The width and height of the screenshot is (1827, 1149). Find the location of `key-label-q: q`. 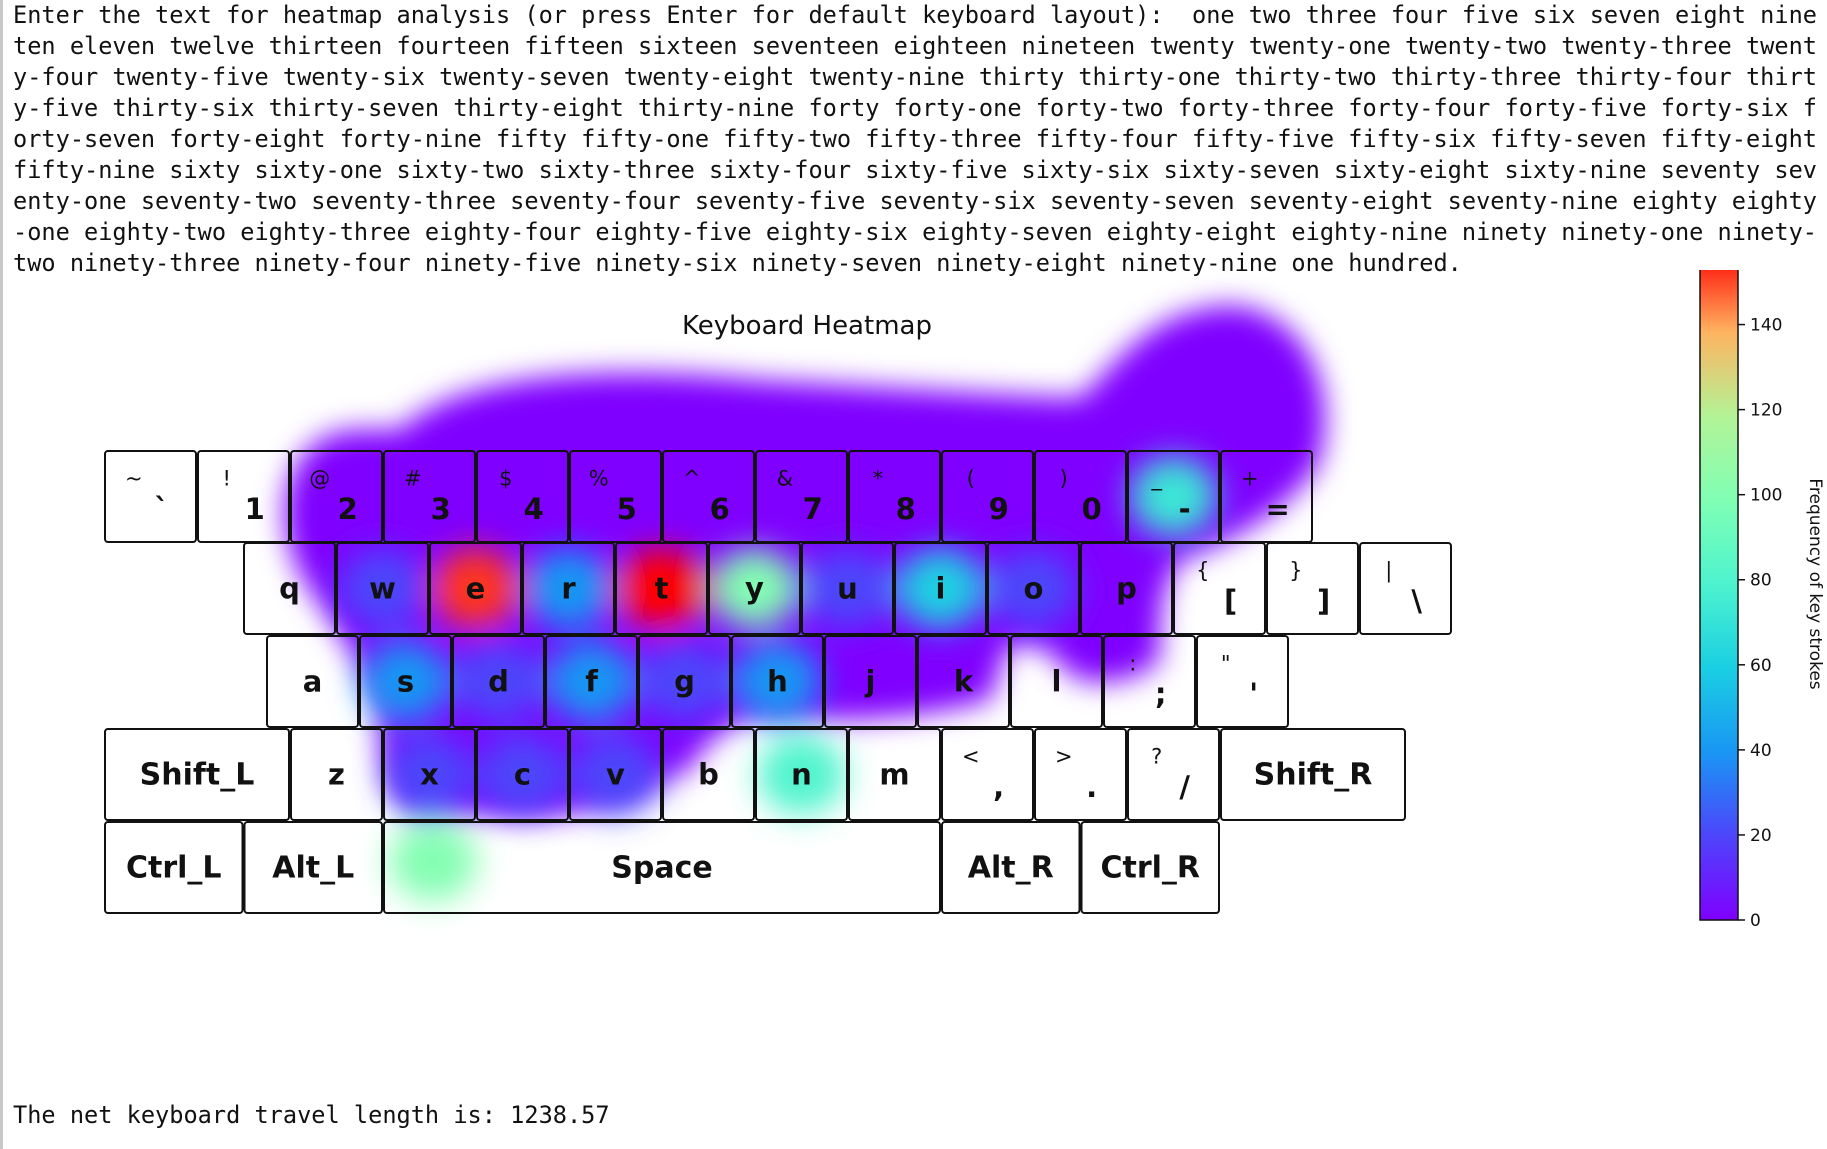

key-label-q: q is located at coordinates (289, 589).